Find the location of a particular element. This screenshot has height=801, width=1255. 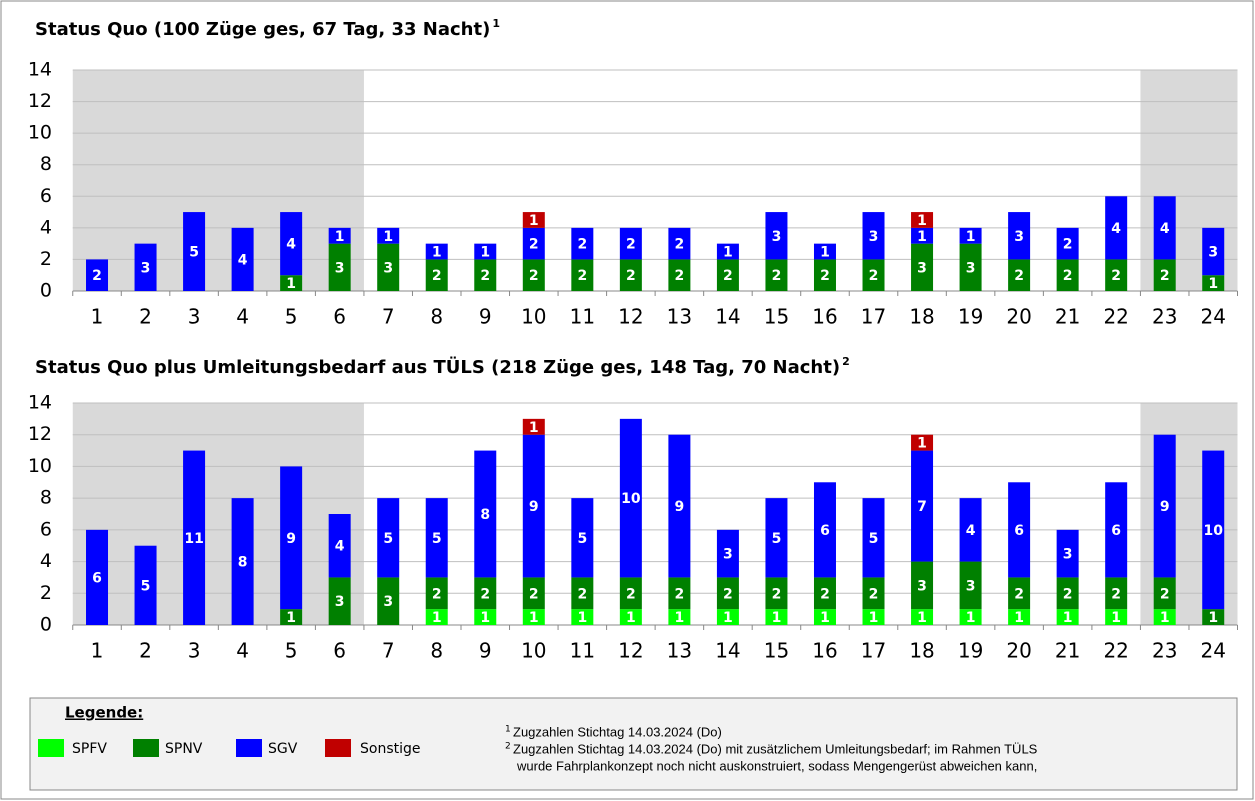

x-tick-label: 12 is located at coordinates (630, 651).